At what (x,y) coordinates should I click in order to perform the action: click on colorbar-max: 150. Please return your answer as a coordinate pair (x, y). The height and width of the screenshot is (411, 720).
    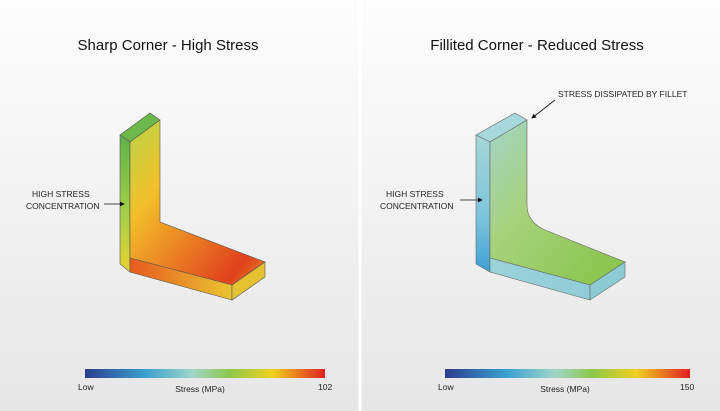
    Looking at the image, I should click on (687, 387).